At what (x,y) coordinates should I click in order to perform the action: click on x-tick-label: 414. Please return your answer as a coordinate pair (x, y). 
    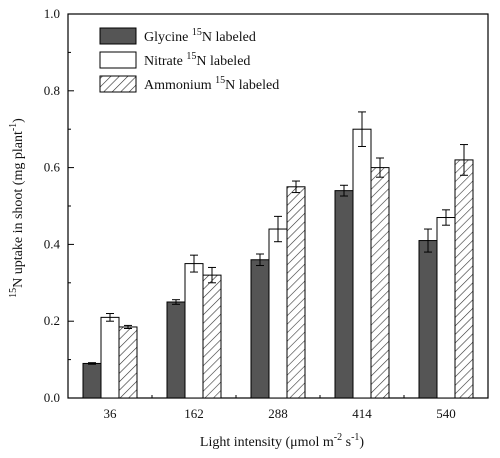
    Looking at the image, I should click on (362, 413).